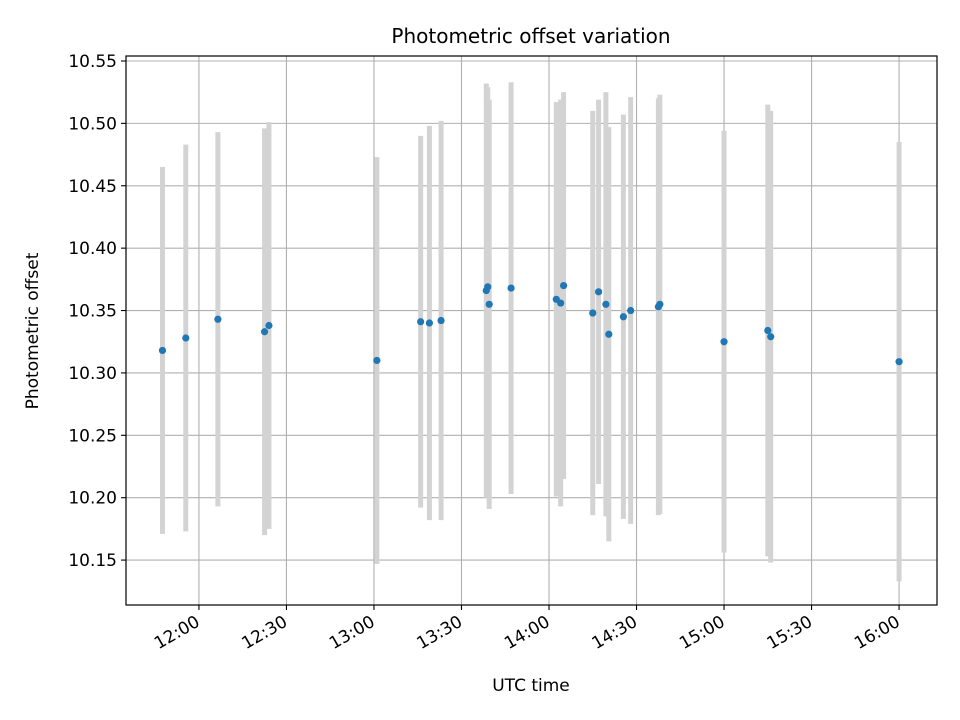 The width and height of the screenshot is (960, 720). Describe the element at coordinates (92, 436) in the screenshot. I see `y-tick-label: 10.25` at that location.